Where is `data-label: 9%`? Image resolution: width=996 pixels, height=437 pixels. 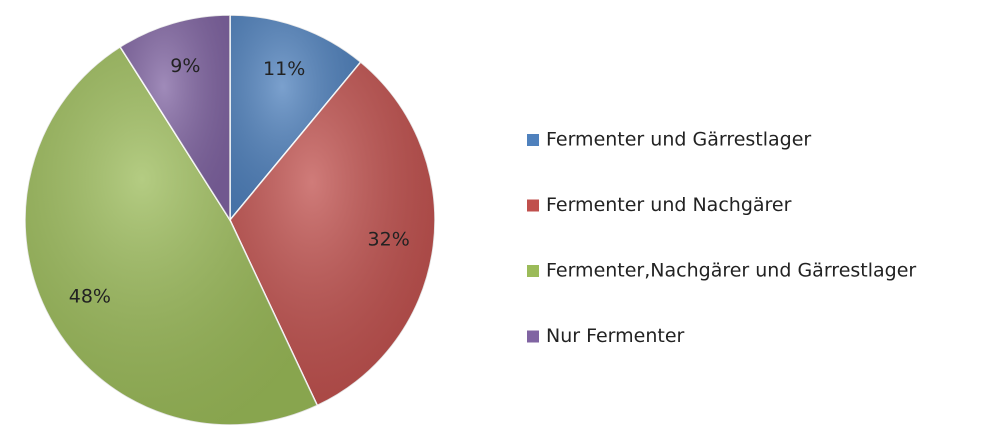 data-label: 9% is located at coordinates (185, 66).